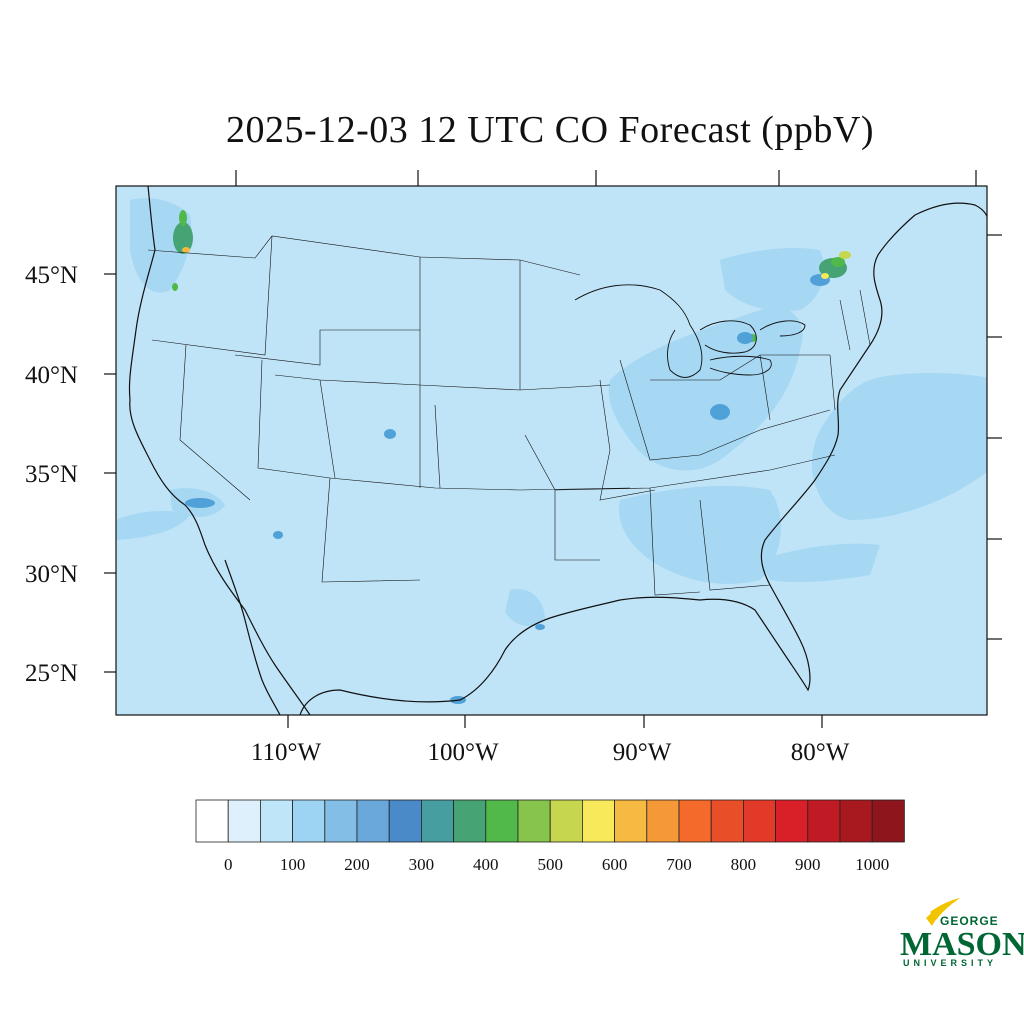  Describe the element at coordinates (550, 130) in the screenshot. I see `map-title: 2025-12-03 12 UTC CO Forecast (ppbV)` at that location.